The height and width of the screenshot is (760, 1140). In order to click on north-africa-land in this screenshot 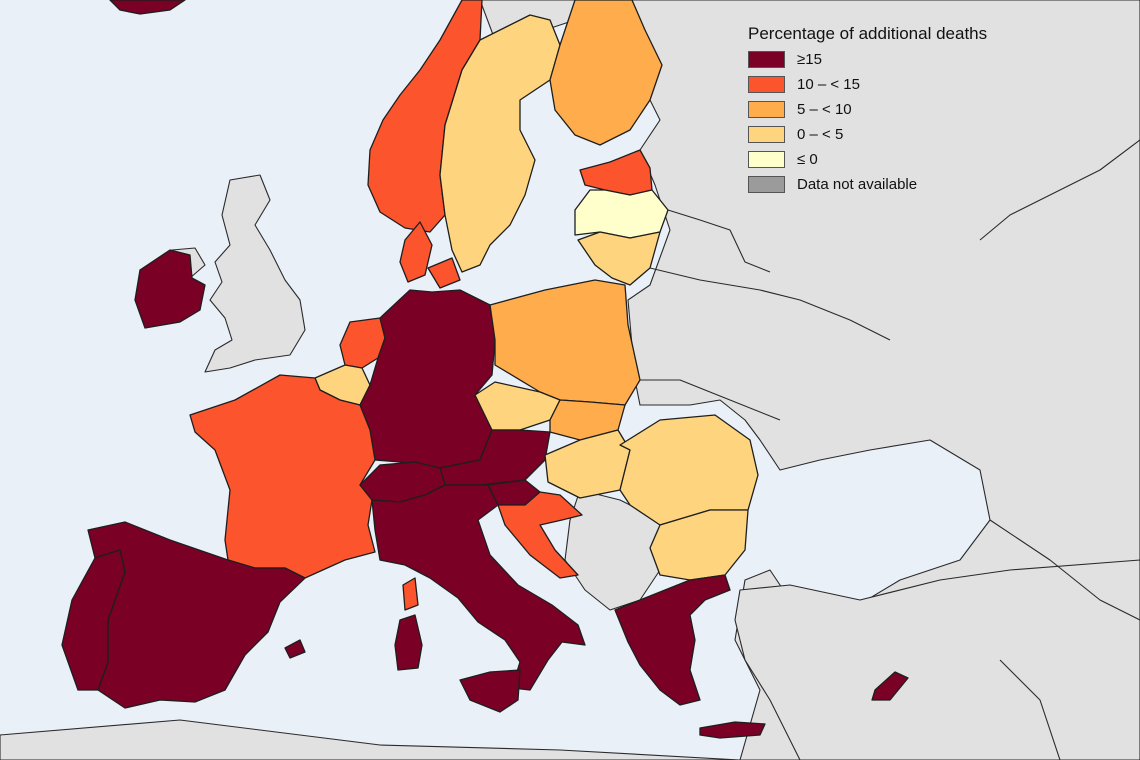, I will do `click(370, 739)`.